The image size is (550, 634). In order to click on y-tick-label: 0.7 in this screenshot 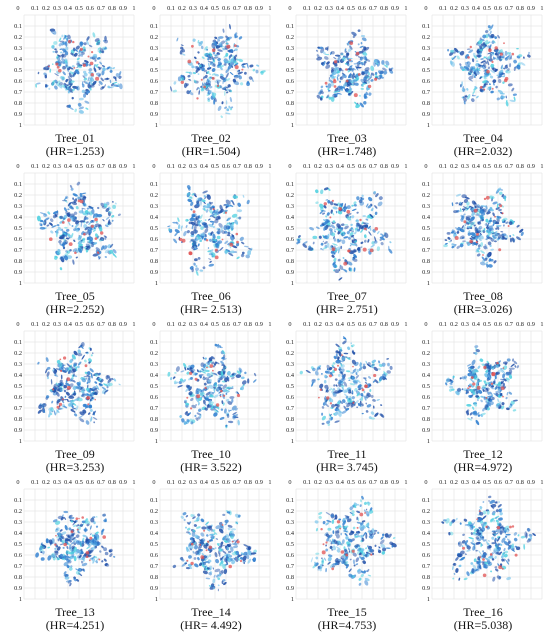, I will do `click(154, 250)`.